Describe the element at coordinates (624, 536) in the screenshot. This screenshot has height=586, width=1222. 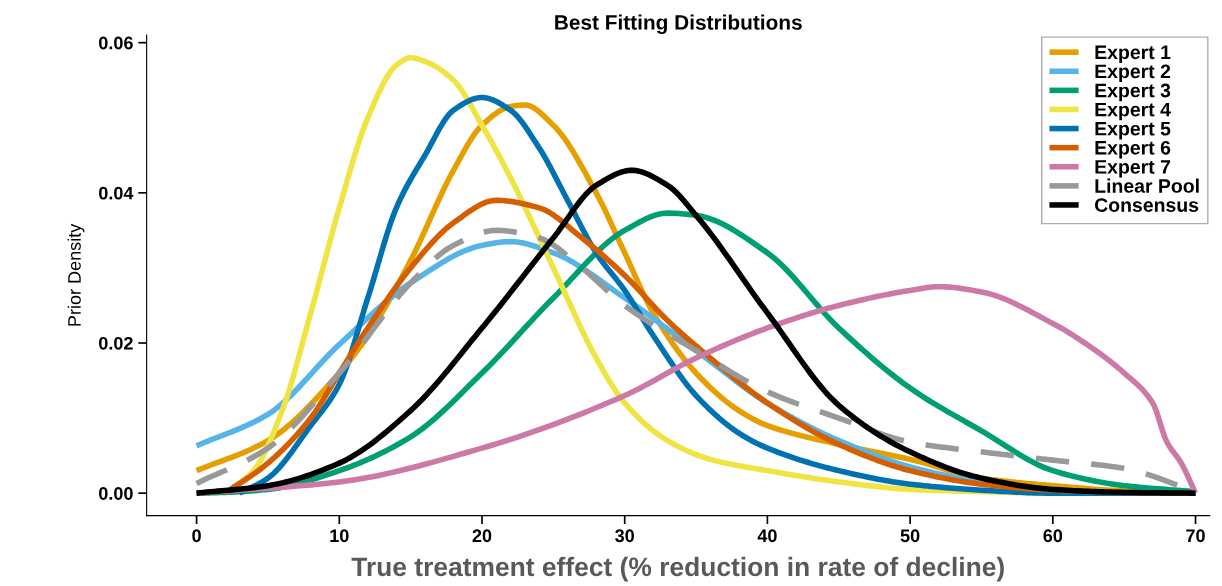
I see `x-tick-label: 30` at that location.